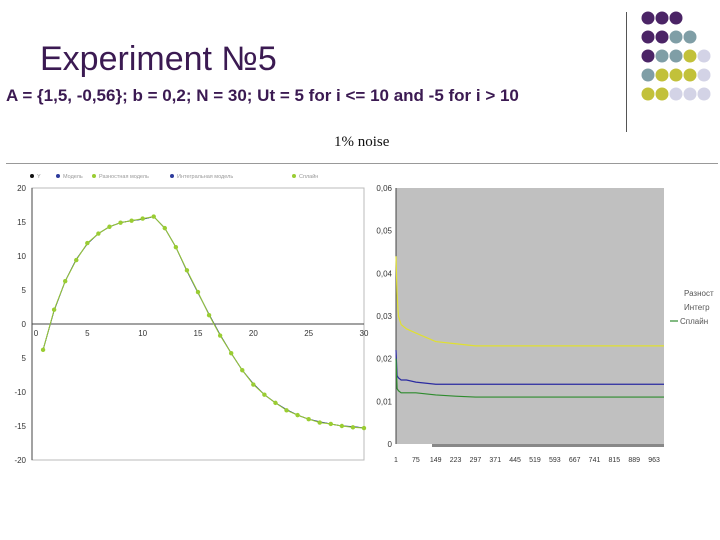 The image size is (720, 540). What do you see at coordinates (21, 256) in the screenshot?
I see `y-tick-label: 10` at bounding box center [21, 256].